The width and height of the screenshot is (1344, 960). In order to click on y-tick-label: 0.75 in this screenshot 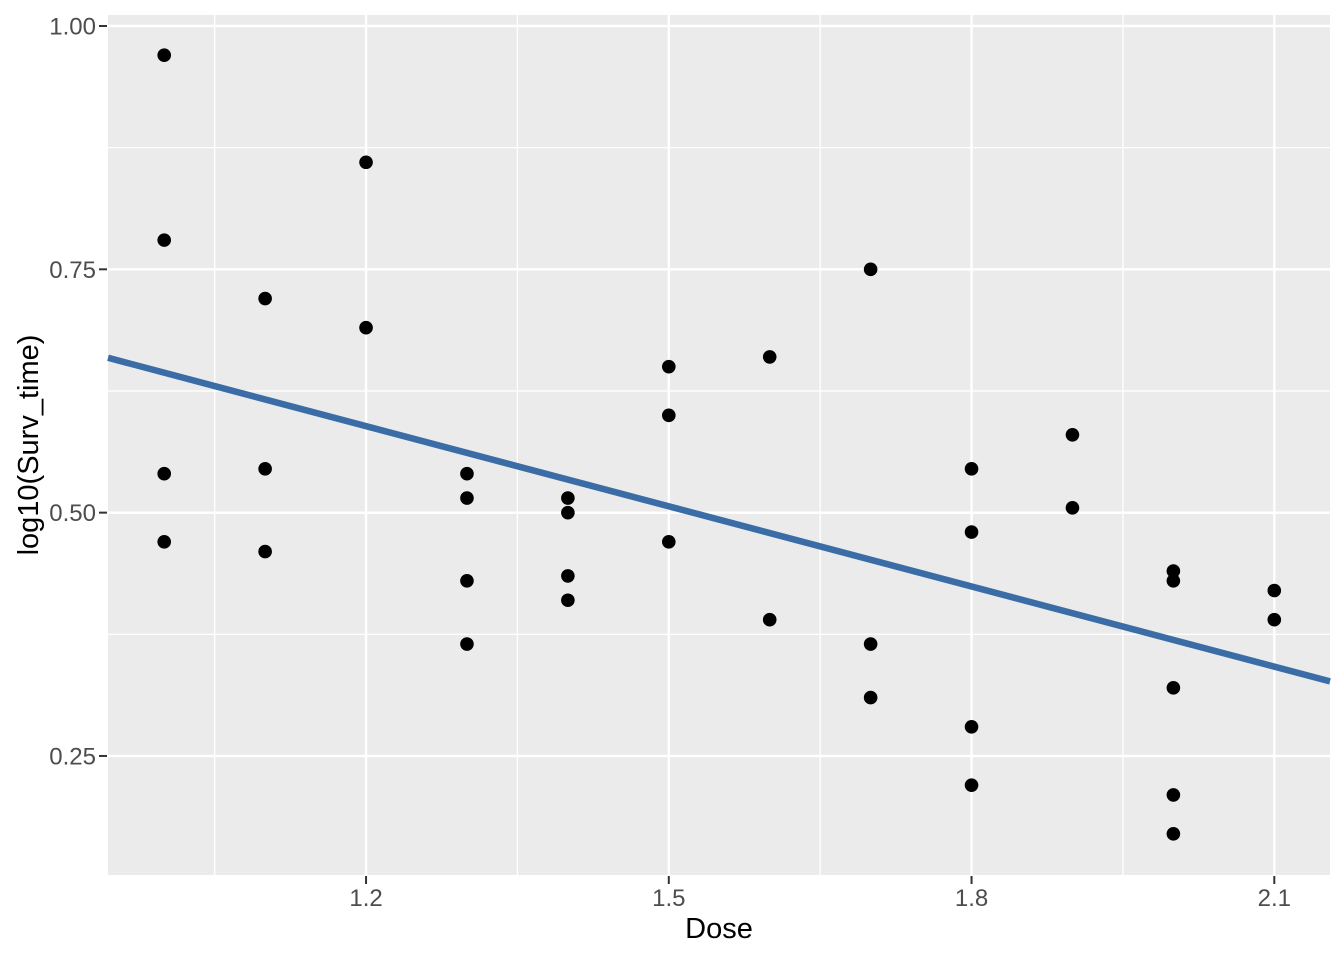, I will do `click(72, 270)`.